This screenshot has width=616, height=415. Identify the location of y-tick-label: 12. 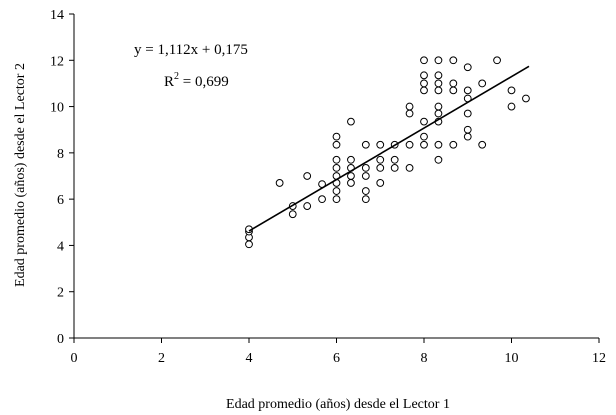
(57, 61).